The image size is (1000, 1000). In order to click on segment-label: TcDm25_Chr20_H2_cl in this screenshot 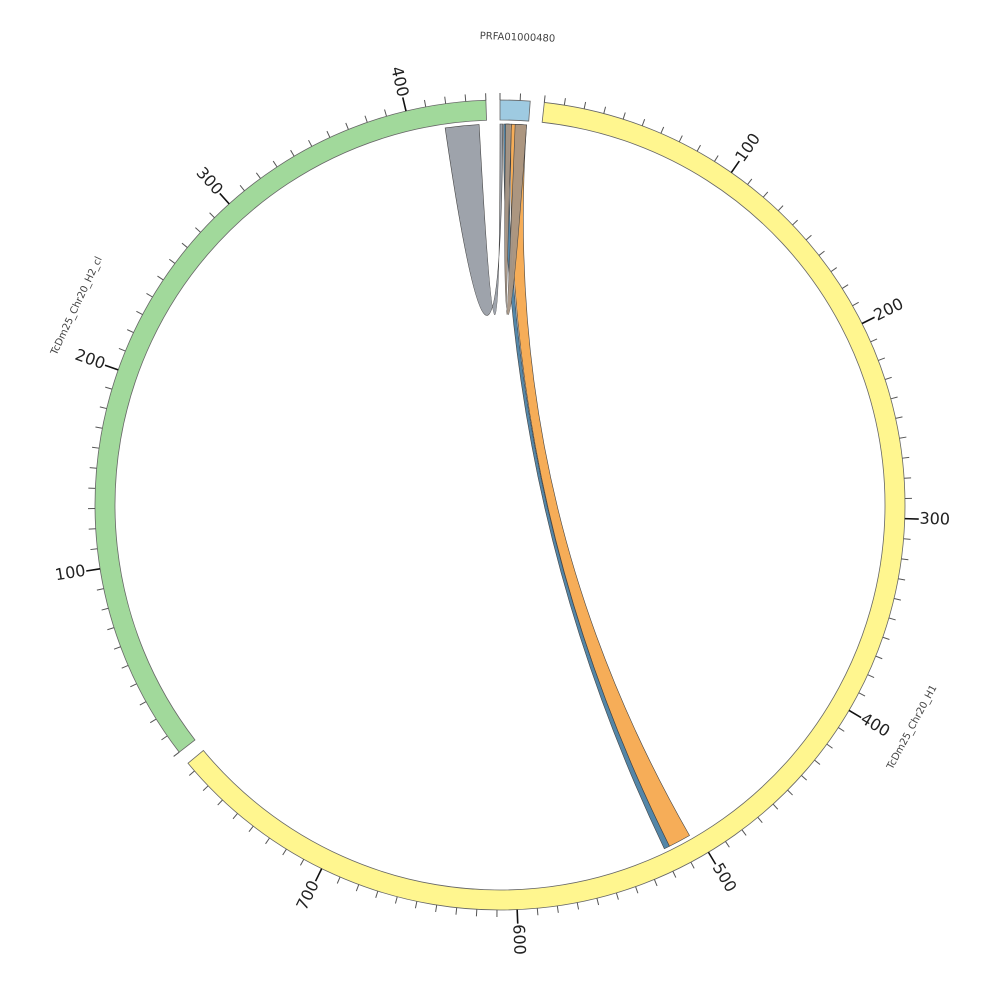, I will do `click(77, 306)`.